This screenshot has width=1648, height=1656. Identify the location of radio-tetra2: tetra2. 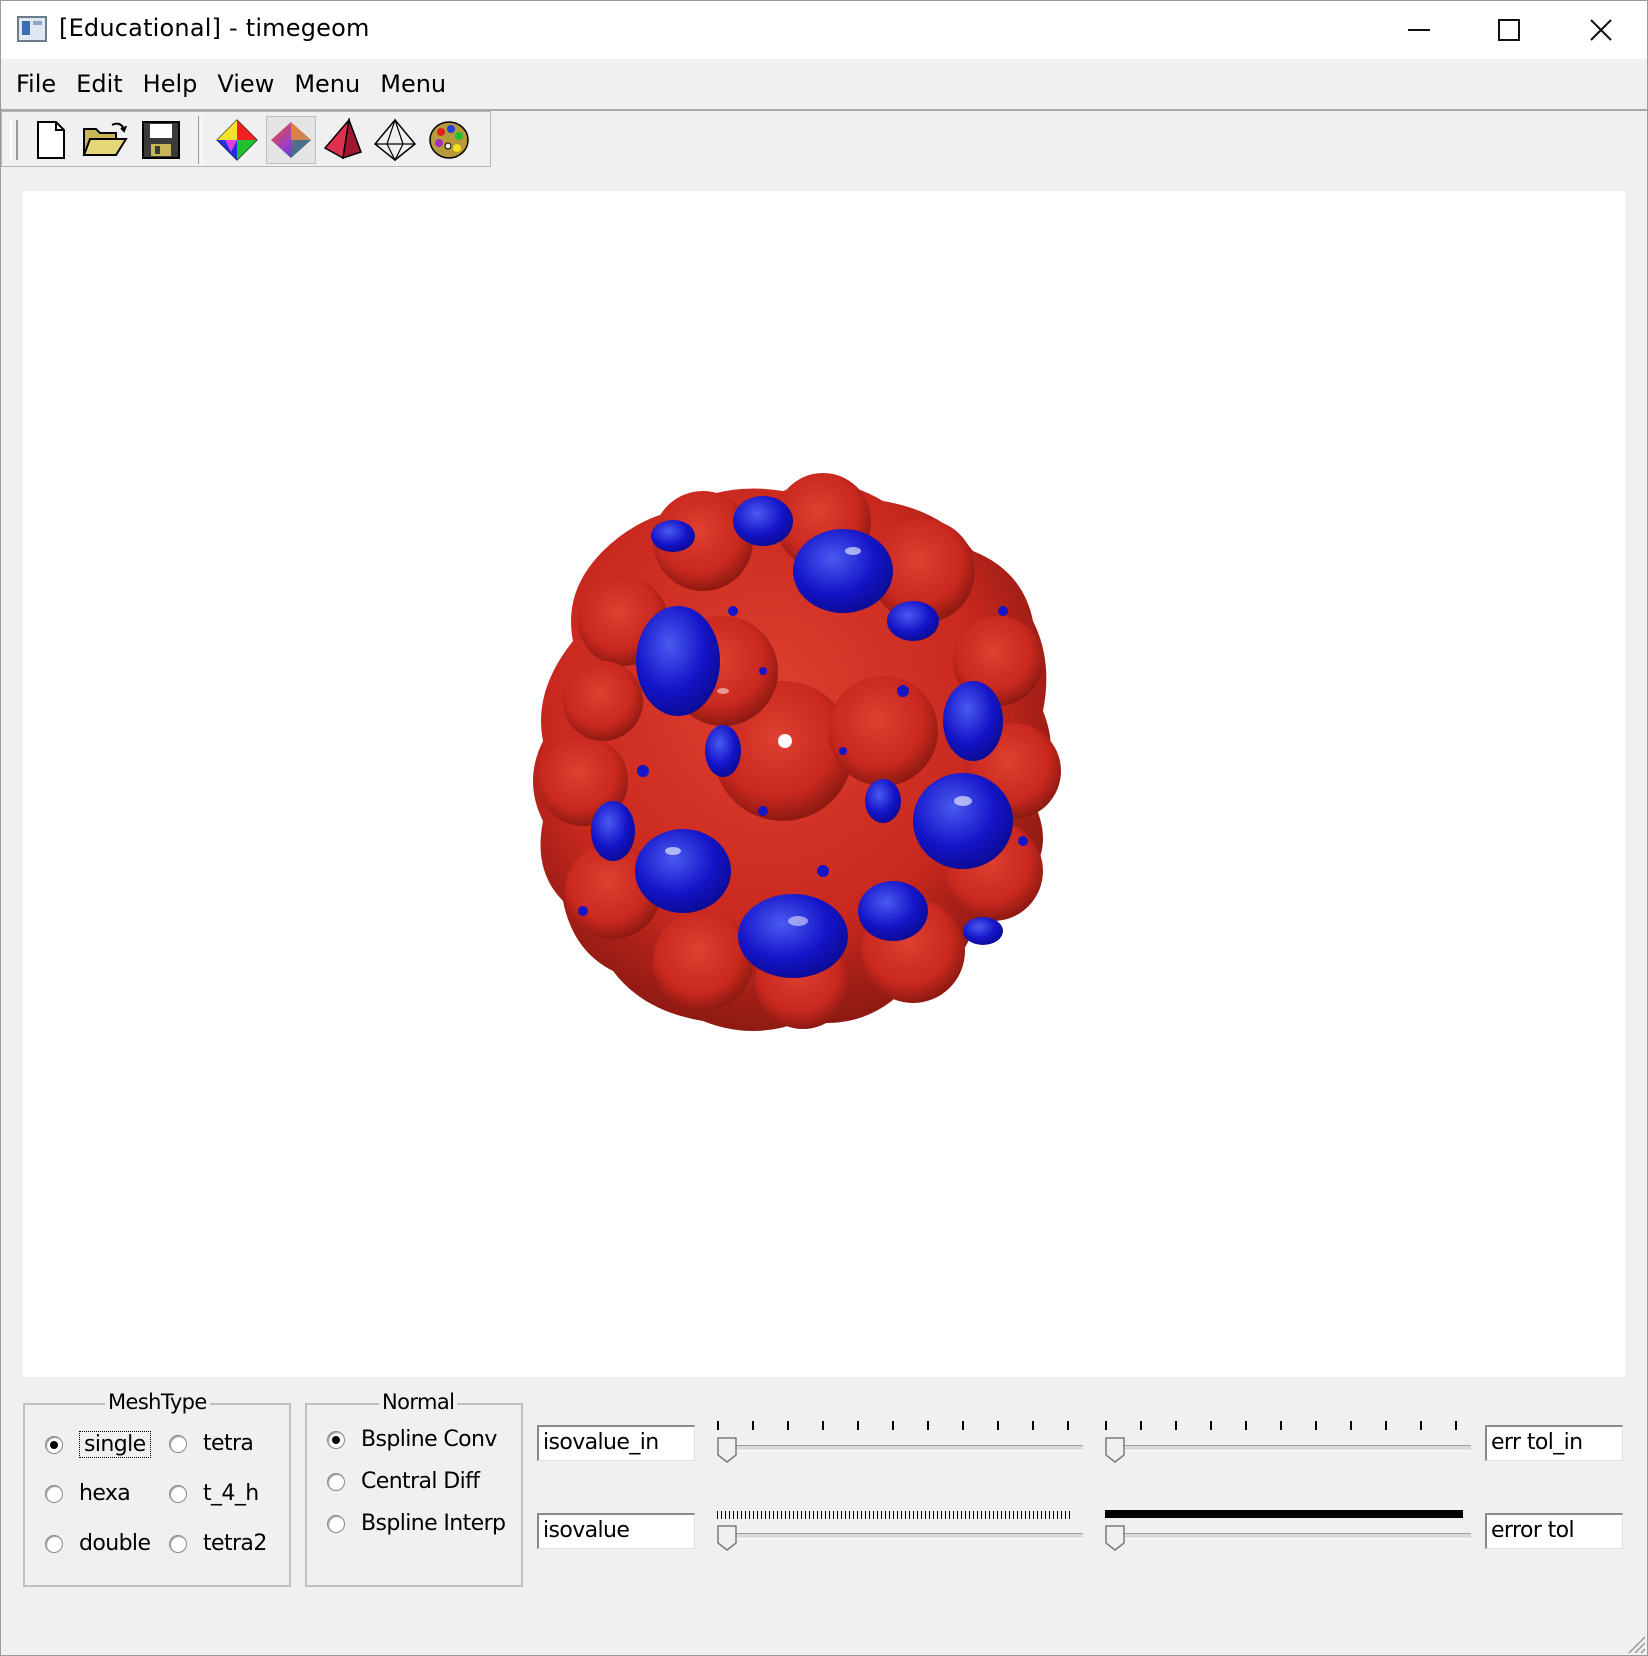
(218, 1543).